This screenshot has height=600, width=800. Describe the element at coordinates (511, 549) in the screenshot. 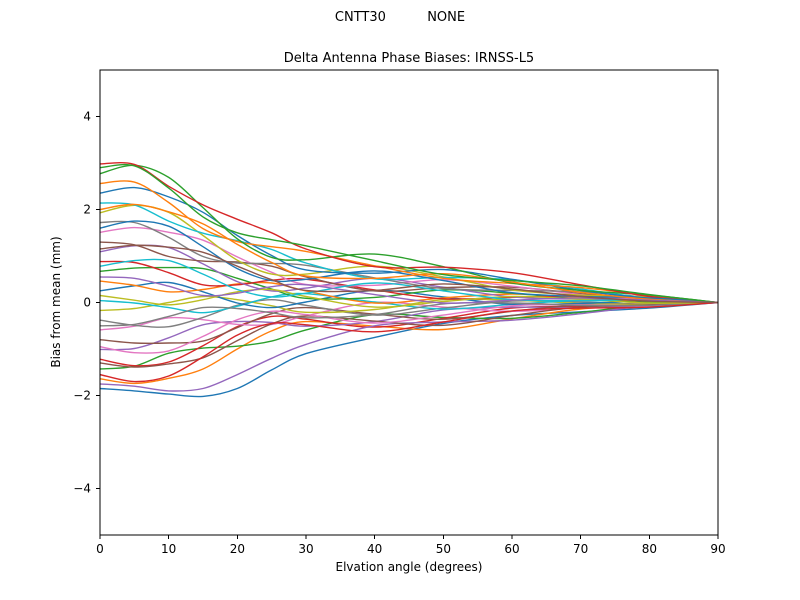

I see `x-tick-label: 60` at that location.